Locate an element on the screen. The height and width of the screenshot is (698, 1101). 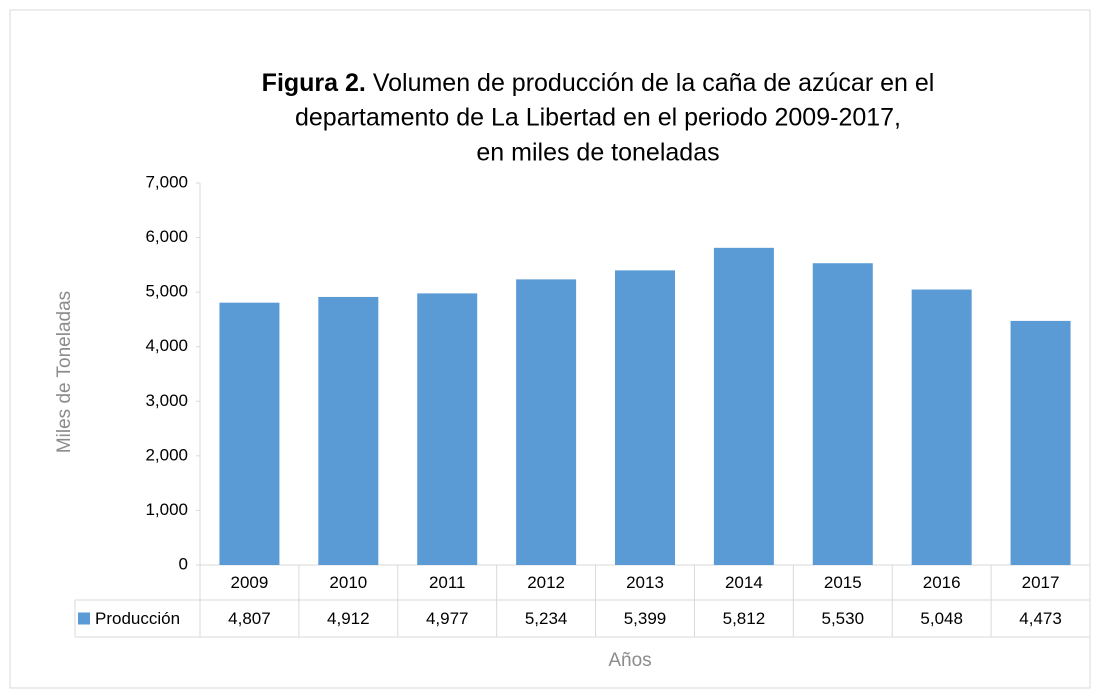
title-line: en miles de toneladas is located at coordinates (597, 153).